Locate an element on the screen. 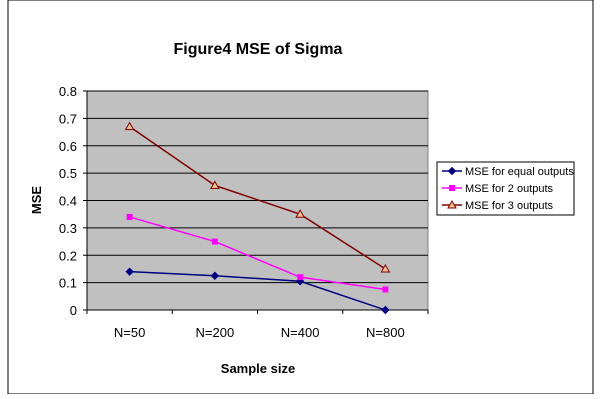  y-tick-label: 0.3 is located at coordinates (68, 228).